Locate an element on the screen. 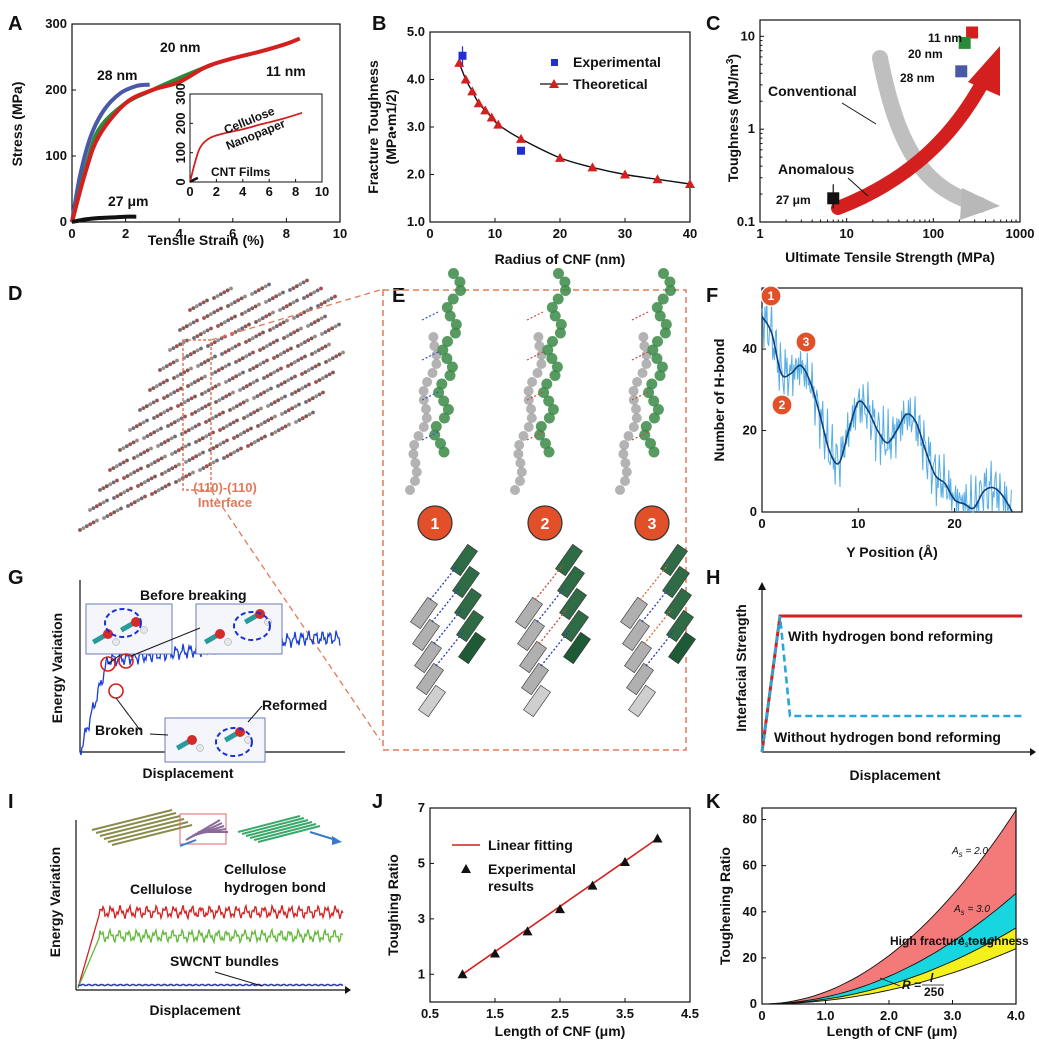 The height and width of the screenshot is (1040, 1039). hbond-dotted-link is located at coordinates (553, 626).